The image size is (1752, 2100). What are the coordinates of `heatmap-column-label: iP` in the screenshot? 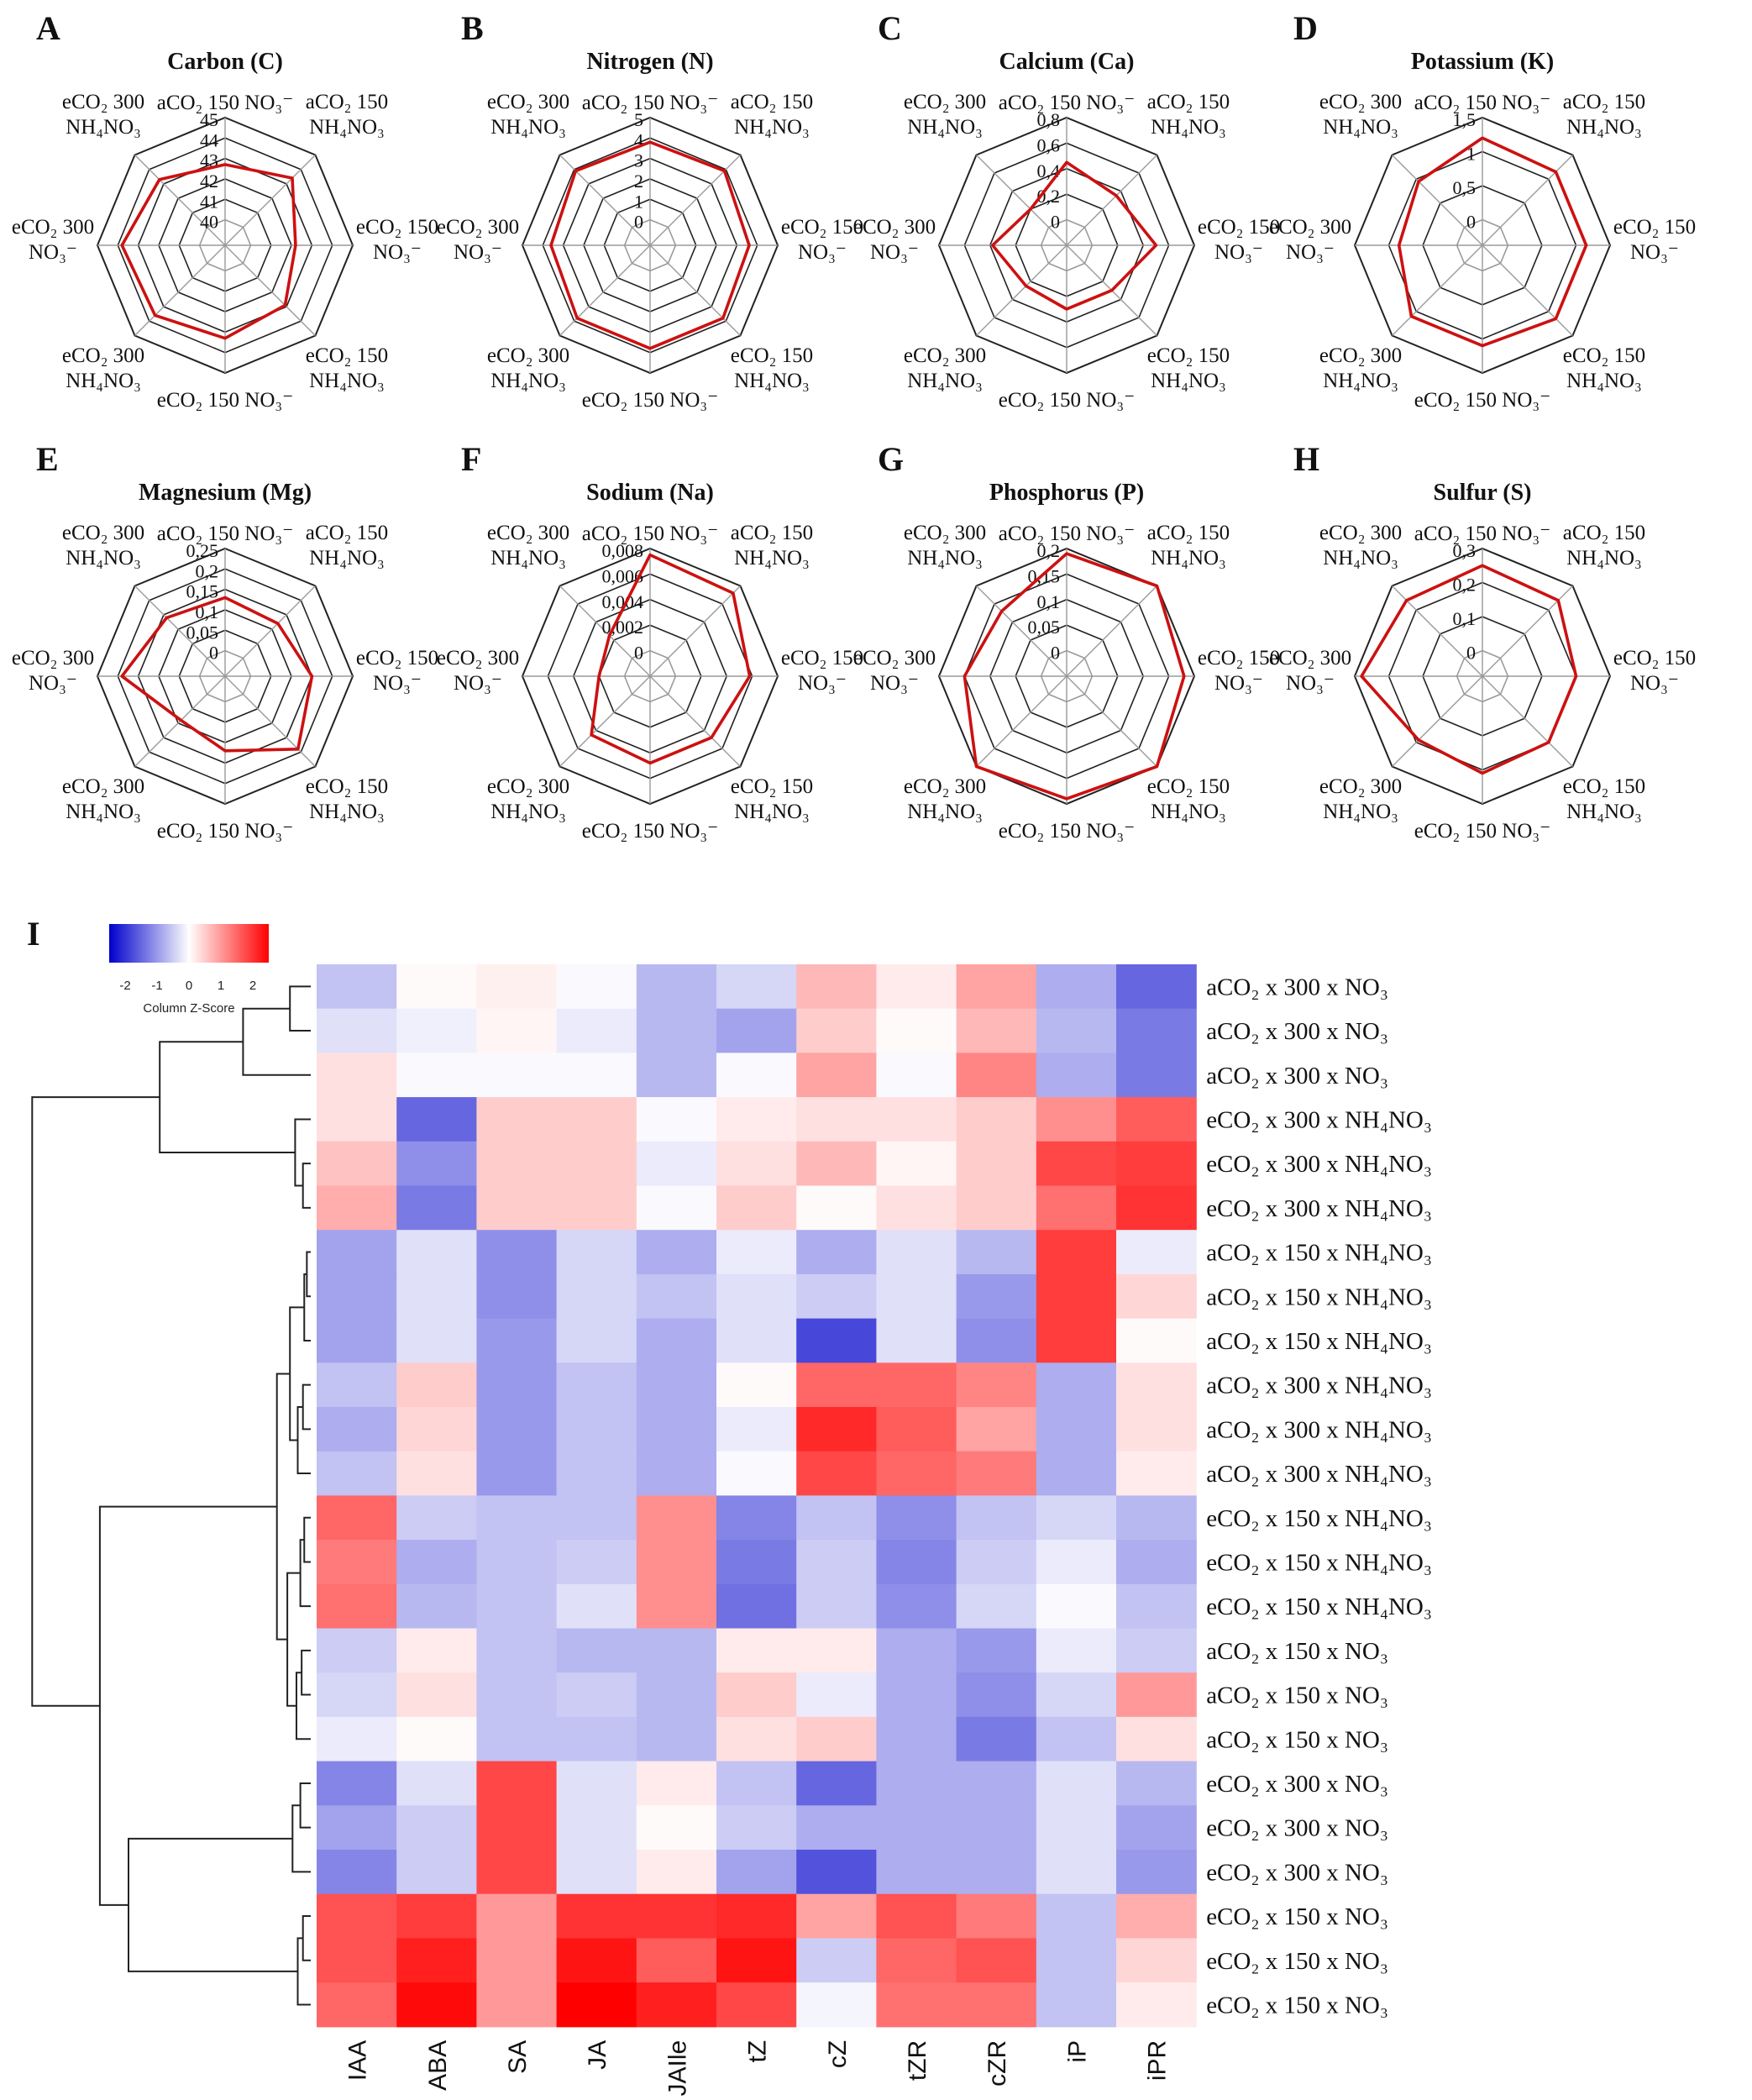 It's located at (1077, 2051).